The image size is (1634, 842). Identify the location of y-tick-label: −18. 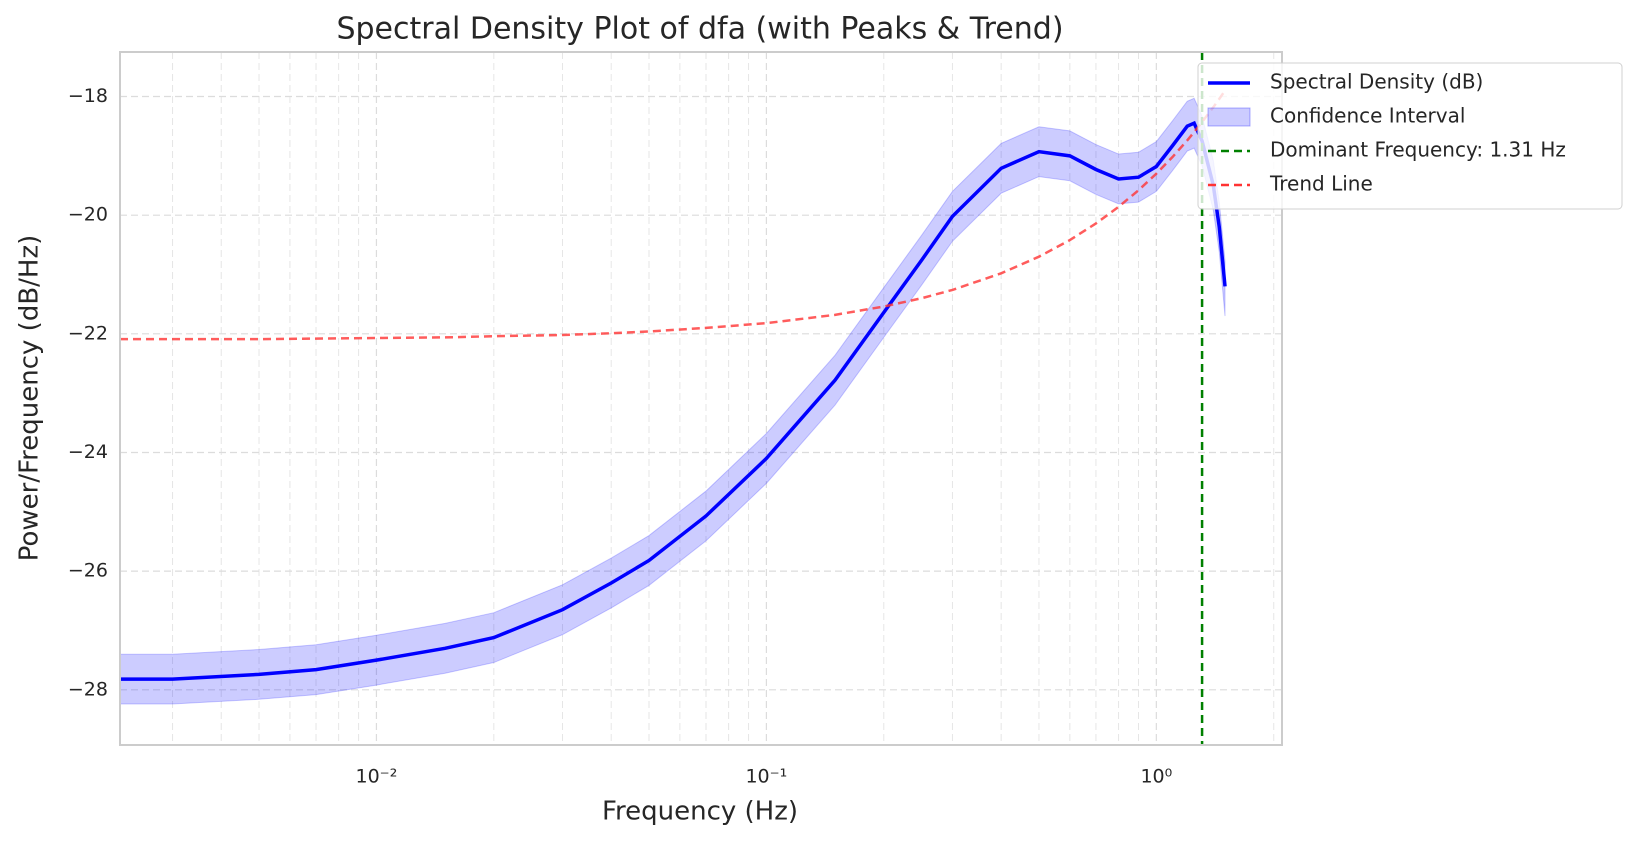
(88, 96).